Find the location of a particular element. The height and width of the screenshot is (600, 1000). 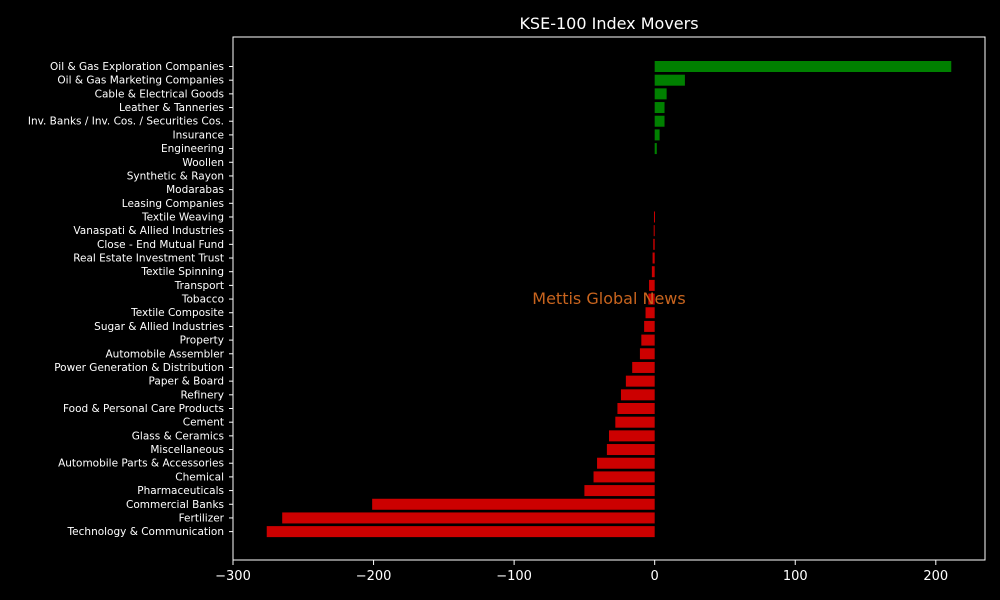

watermark-text: Mettis Global News is located at coordinates (608, 298).